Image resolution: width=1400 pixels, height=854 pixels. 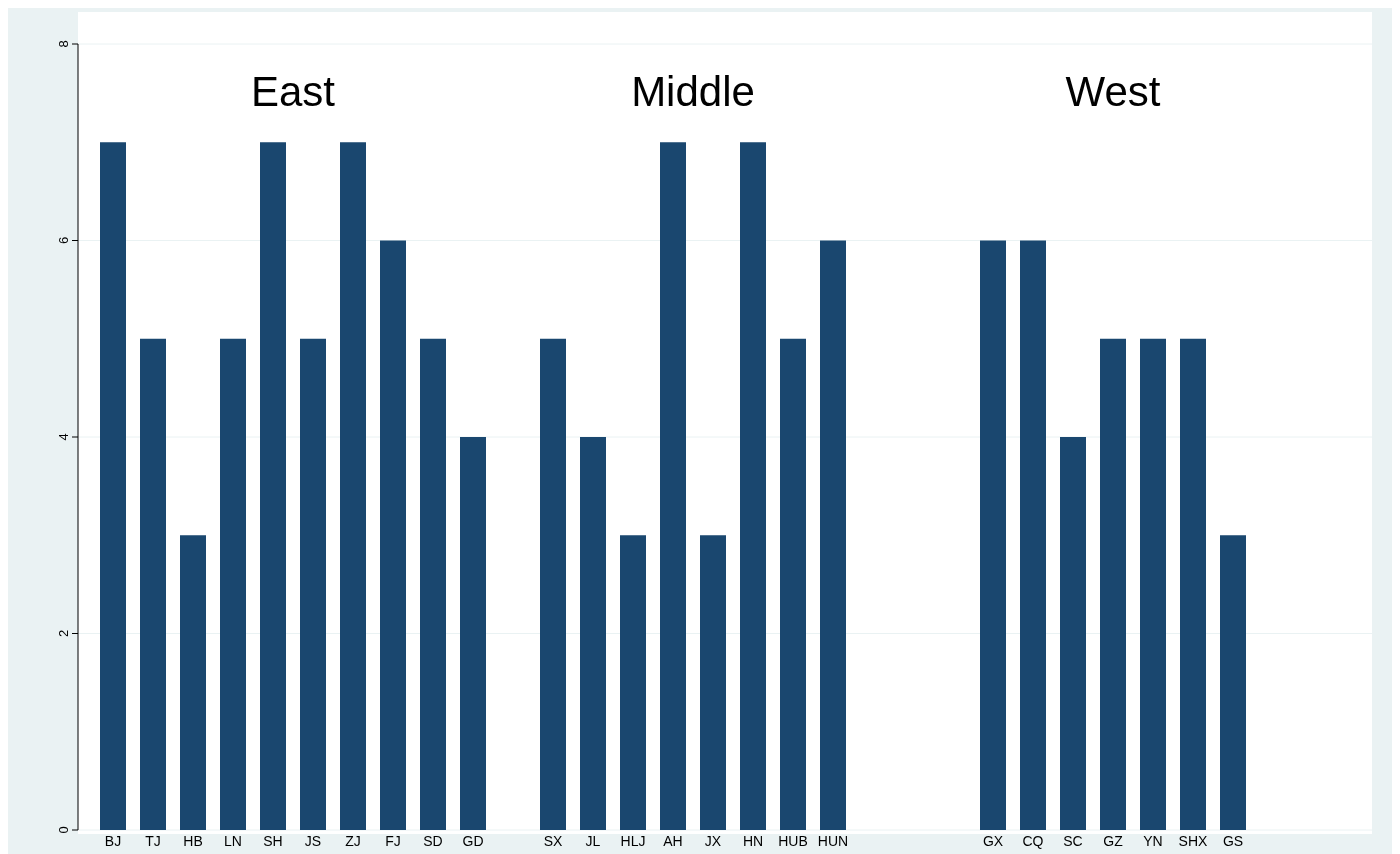 I want to click on y-tick-label: 4, so click(x=63, y=437).